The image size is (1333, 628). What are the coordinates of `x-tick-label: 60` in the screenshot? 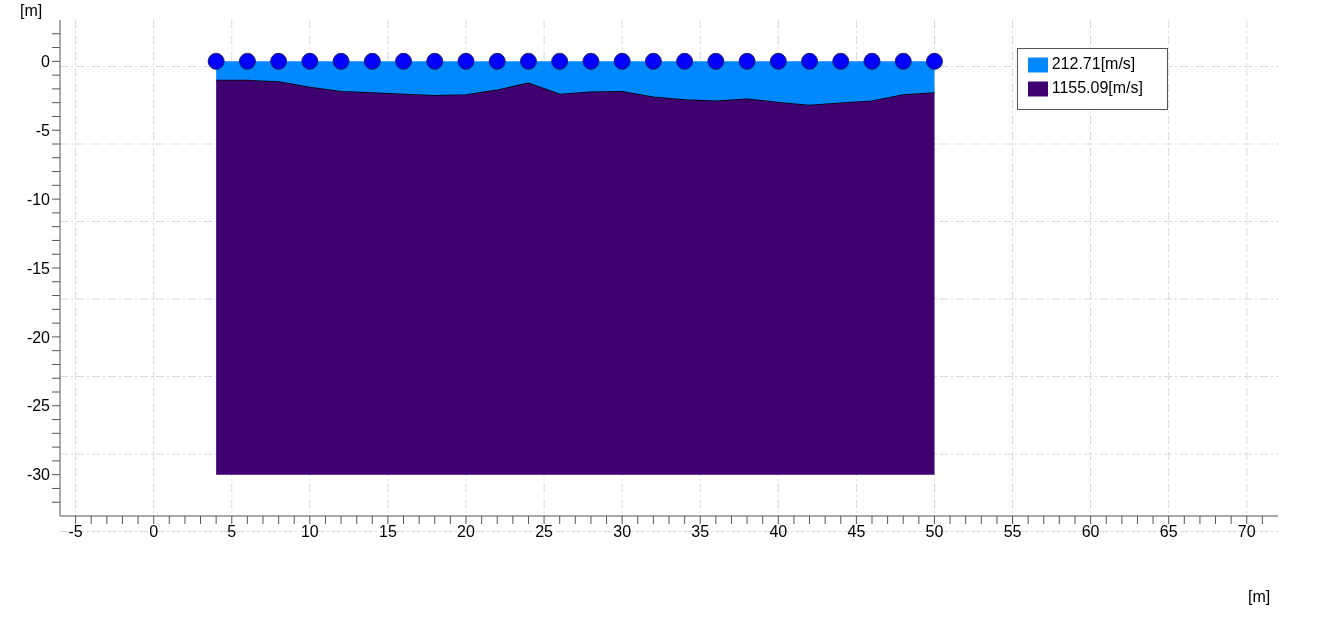 It's located at (1090, 532).